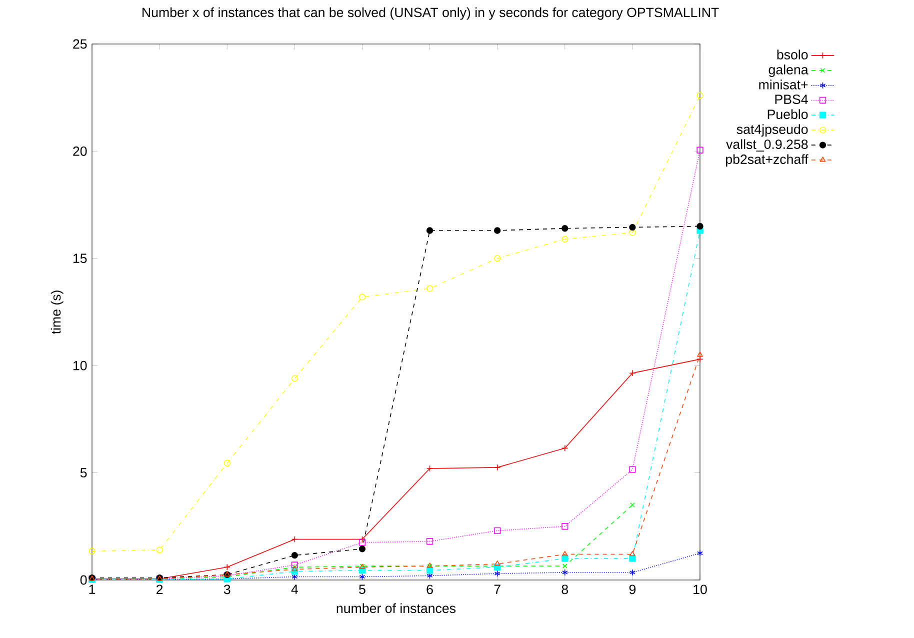 The width and height of the screenshot is (914, 638). Describe the element at coordinates (80, 44) in the screenshot. I see `y-tick-label: 25` at that location.